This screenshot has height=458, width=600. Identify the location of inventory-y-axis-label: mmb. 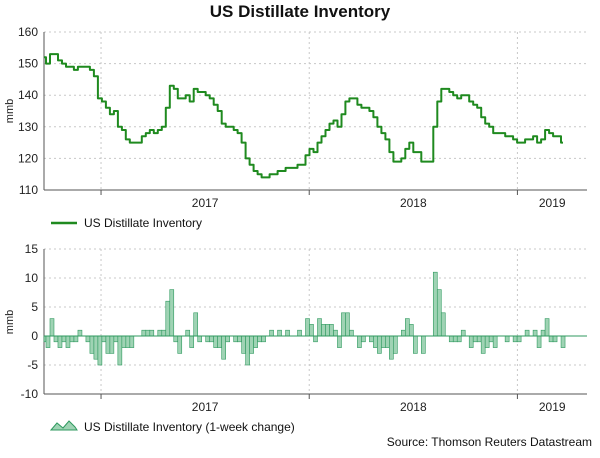
(10, 111).